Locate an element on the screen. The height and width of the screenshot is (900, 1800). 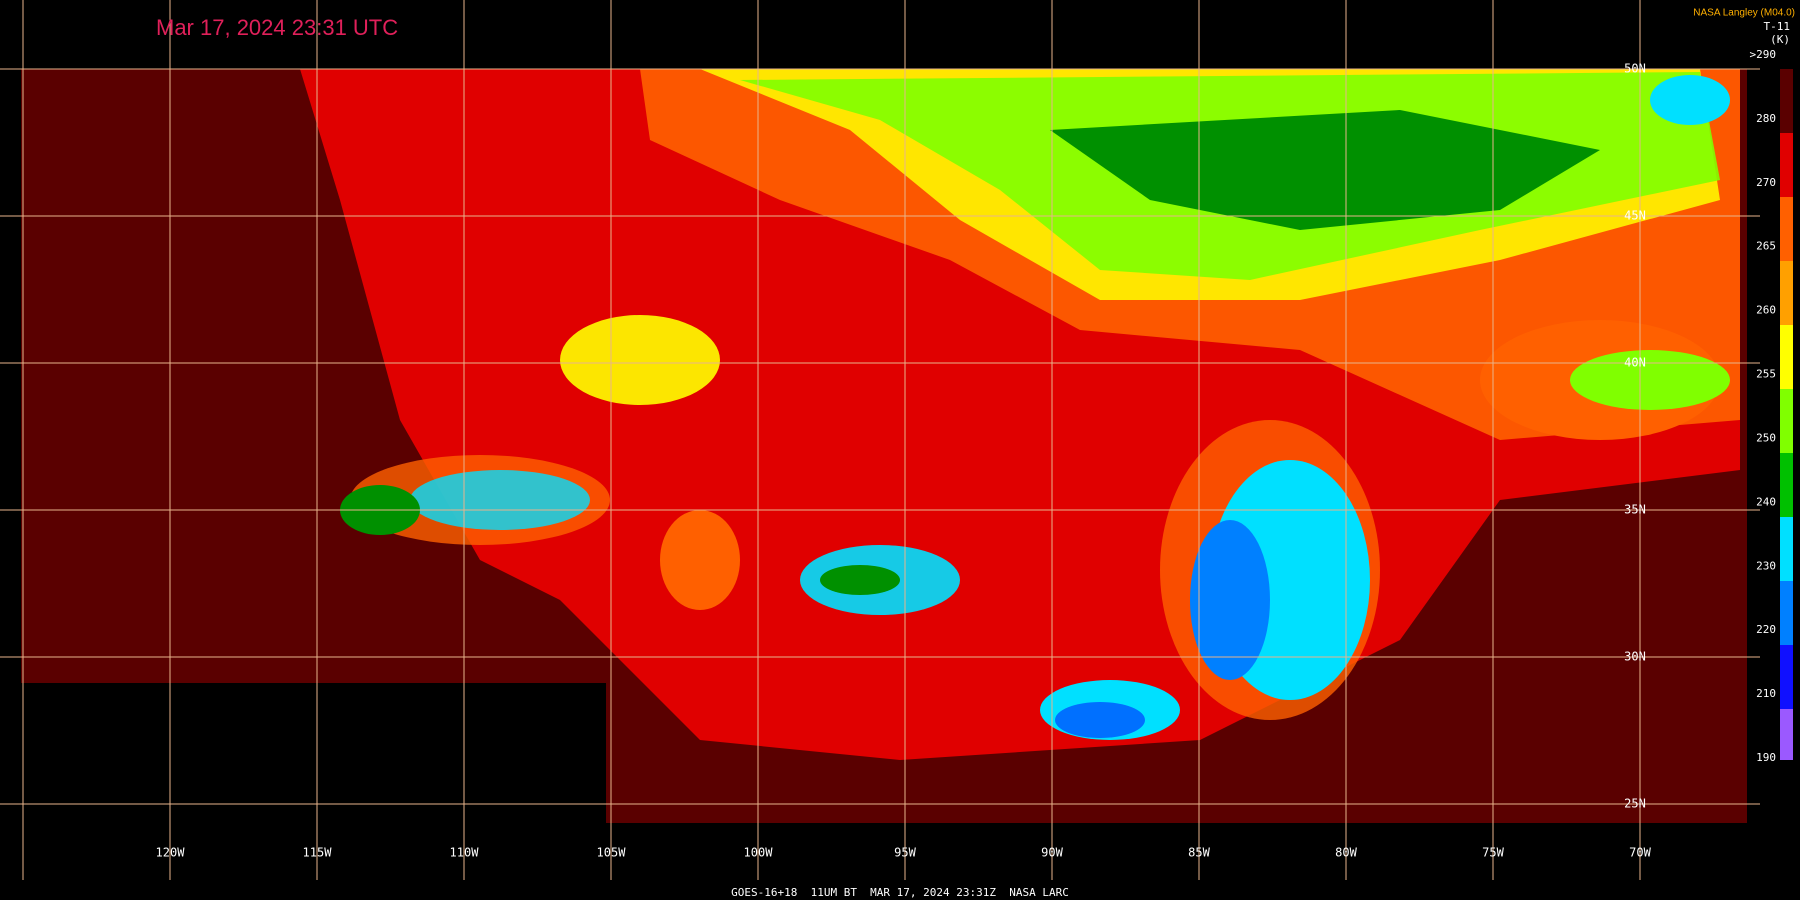
colorbar-tick-label: 190 is located at coordinates (1766, 757).